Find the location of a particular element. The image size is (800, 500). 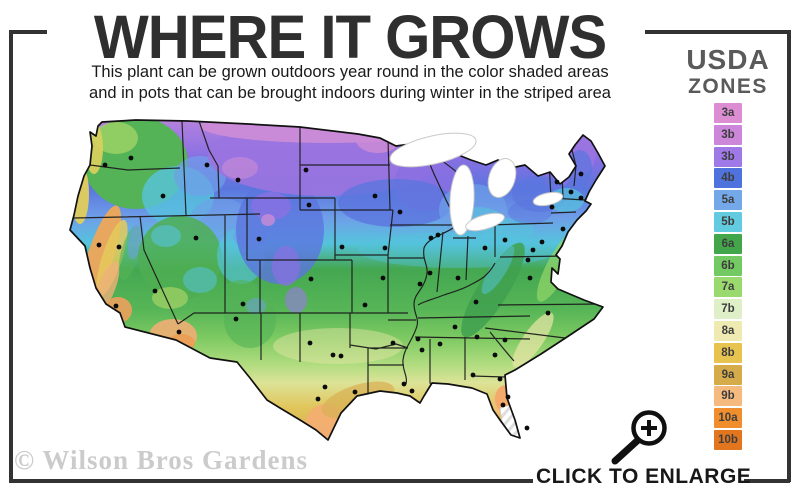

lake-erie is located at coordinates (485, 222).